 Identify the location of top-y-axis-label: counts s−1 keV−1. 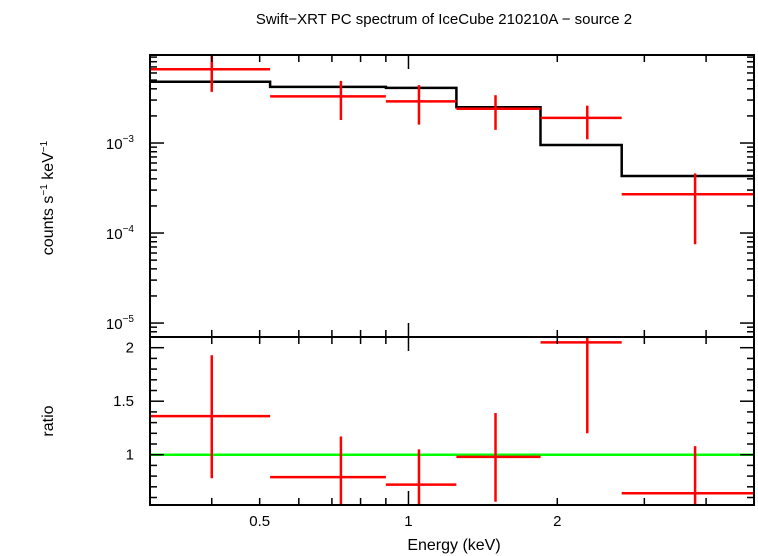
(48, 197).